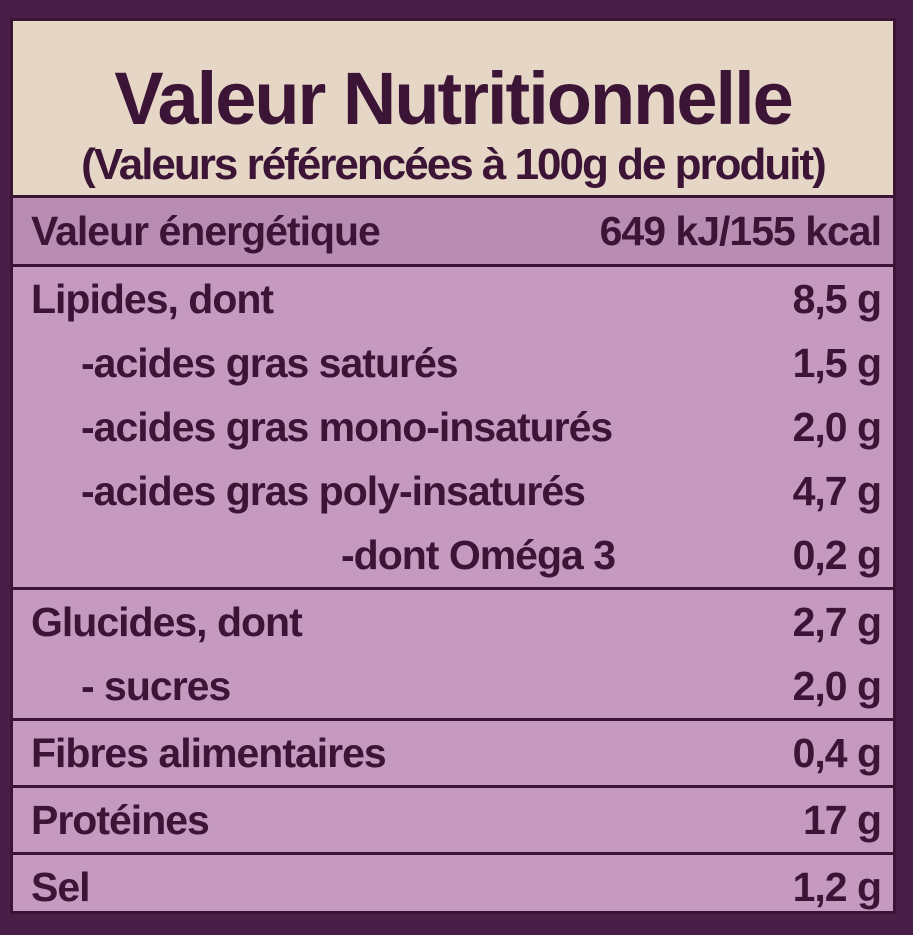  I want to click on section-fibres: Fibres alimentaires 0,4 g, so click(453, 754).